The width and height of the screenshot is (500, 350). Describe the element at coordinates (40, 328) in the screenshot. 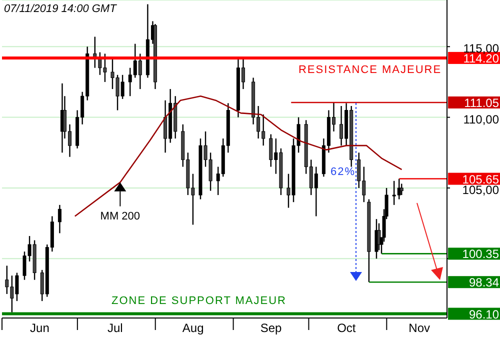

I see `x-tick-label: Jun` at that location.